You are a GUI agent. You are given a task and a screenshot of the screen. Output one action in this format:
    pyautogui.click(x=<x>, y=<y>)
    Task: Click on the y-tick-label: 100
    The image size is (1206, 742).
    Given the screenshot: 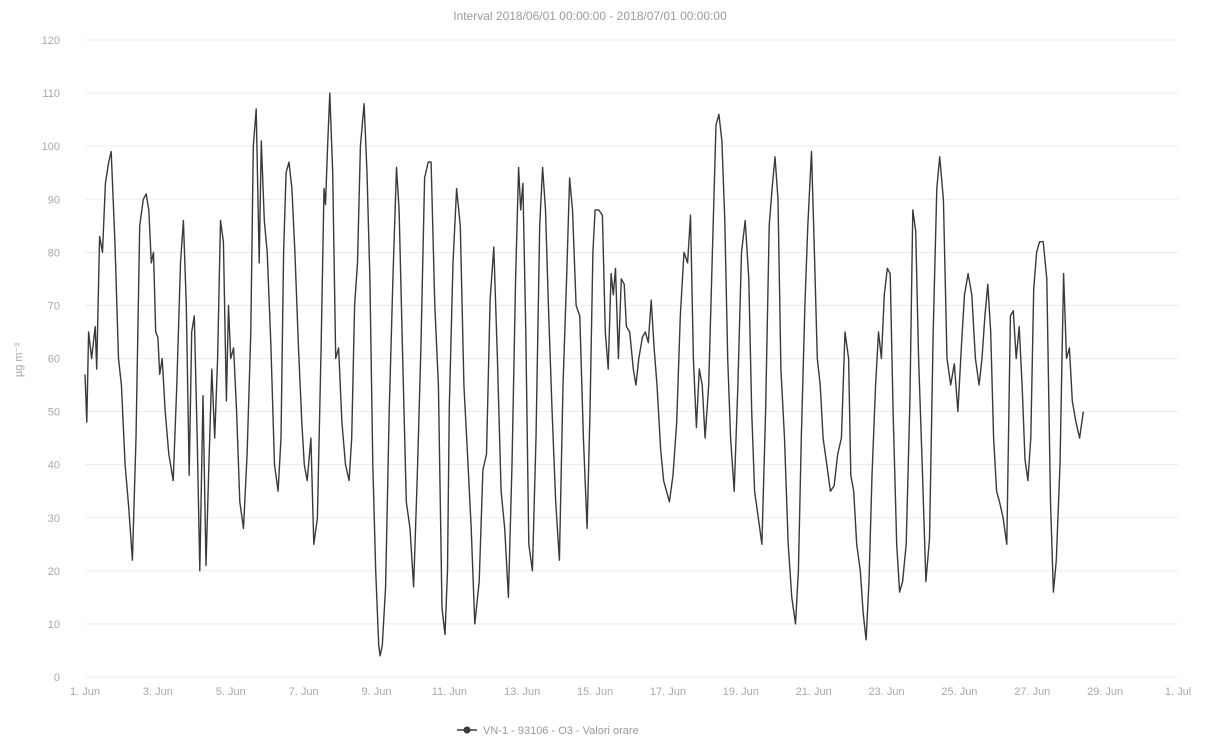 What is the action you would take?
    pyautogui.click(x=51, y=147)
    